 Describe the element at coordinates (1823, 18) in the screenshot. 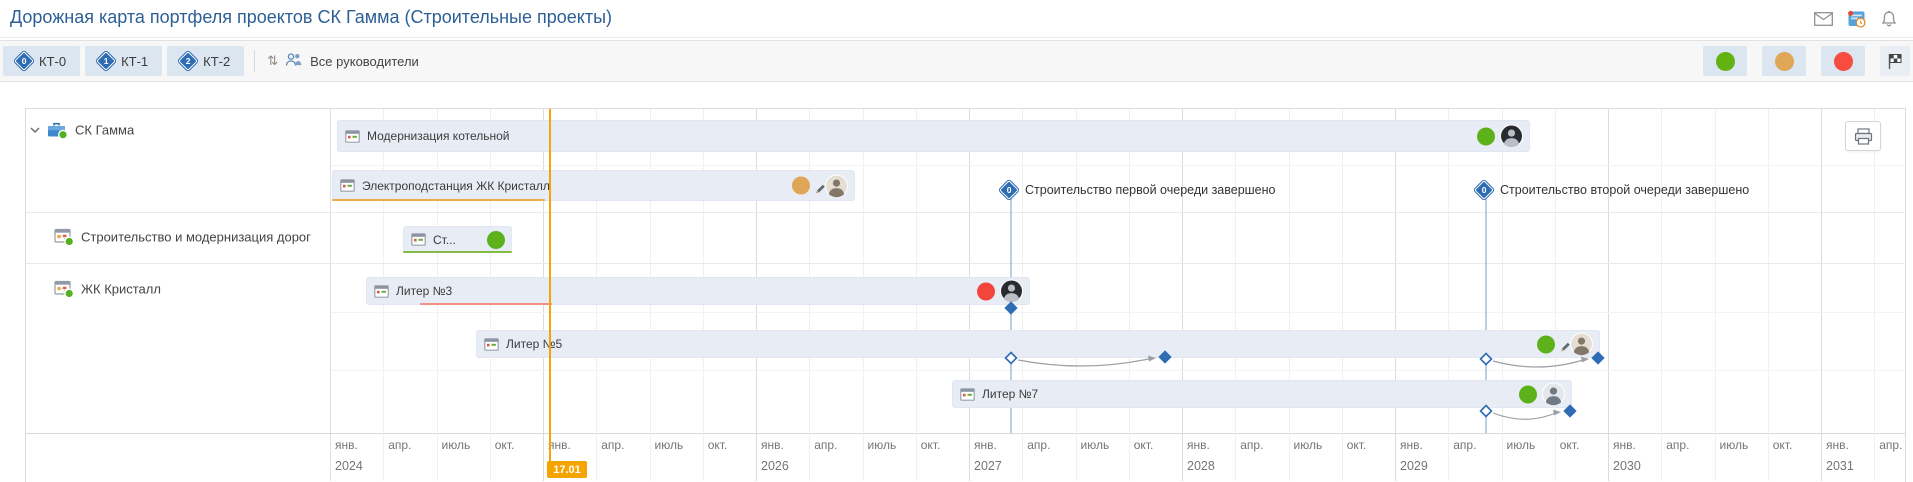

I see `mail-icon` at that location.